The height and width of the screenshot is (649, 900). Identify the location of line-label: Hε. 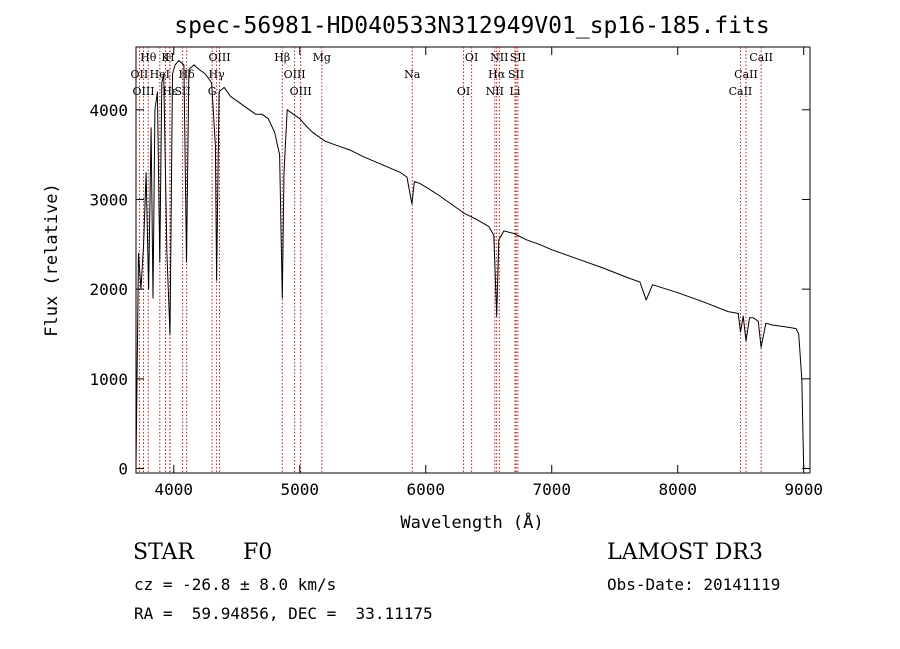
(170, 91).